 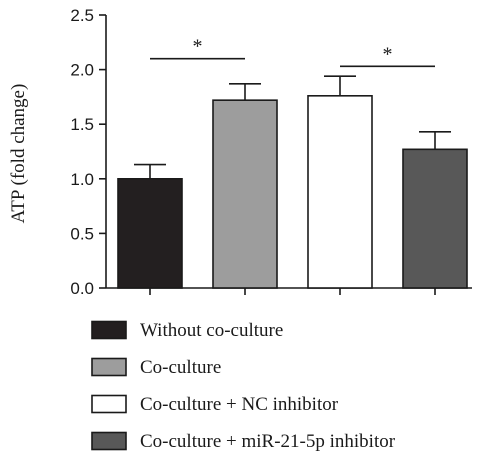 What do you see at coordinates (180, 367) in the screenshot?
I see `legend-label-2: Co-culture` at bounding box center [180, 367].